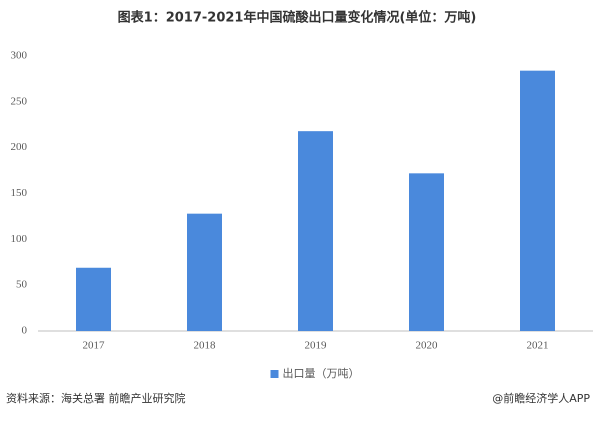  Describe the element at coordinates (19, 56) in the screenshot. I see `y-tick-label: 300` at that location.